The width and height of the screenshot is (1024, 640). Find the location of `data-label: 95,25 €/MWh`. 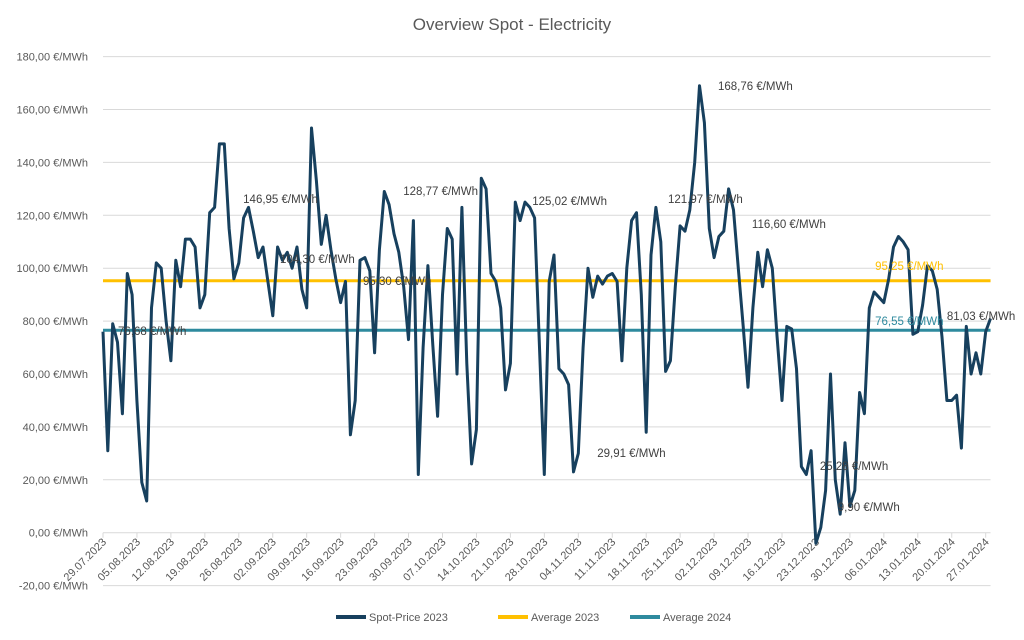

data-label: 95,25 €/MWh is located at coordinates (909, 267).